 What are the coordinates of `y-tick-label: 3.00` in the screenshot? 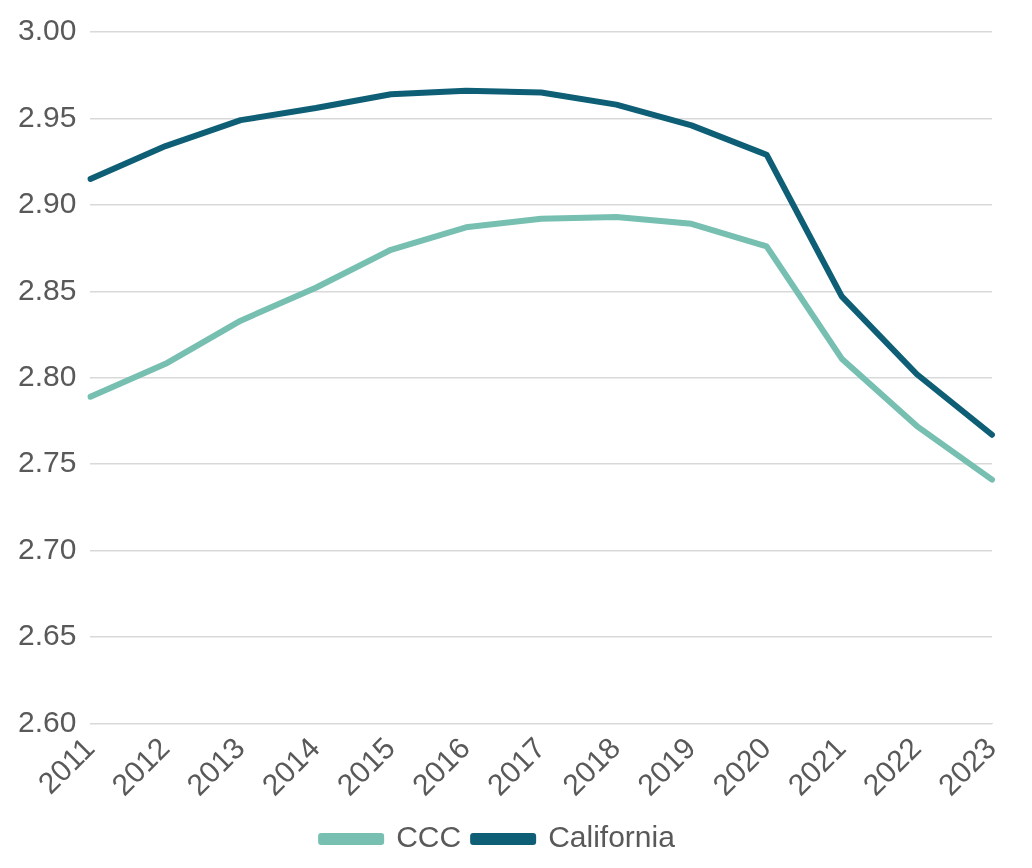 It's located at (47, 30).